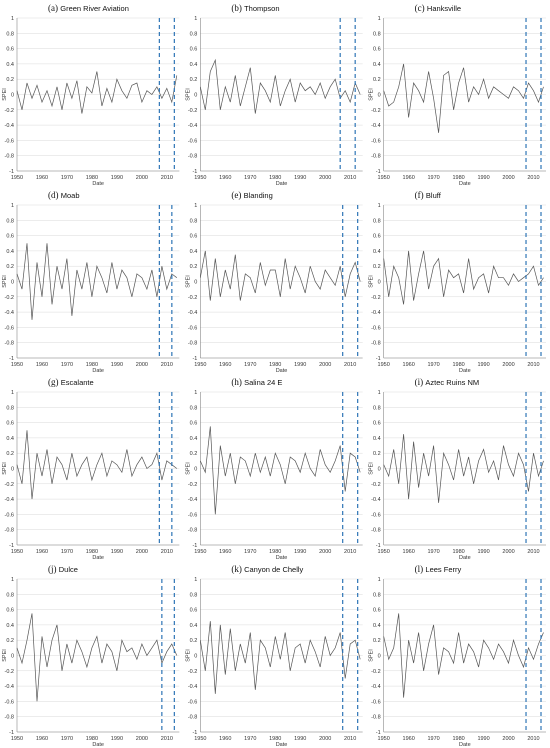 This screenshot has width=550, height=748. I want to click on panel-letter: (h), so click(237, 382).